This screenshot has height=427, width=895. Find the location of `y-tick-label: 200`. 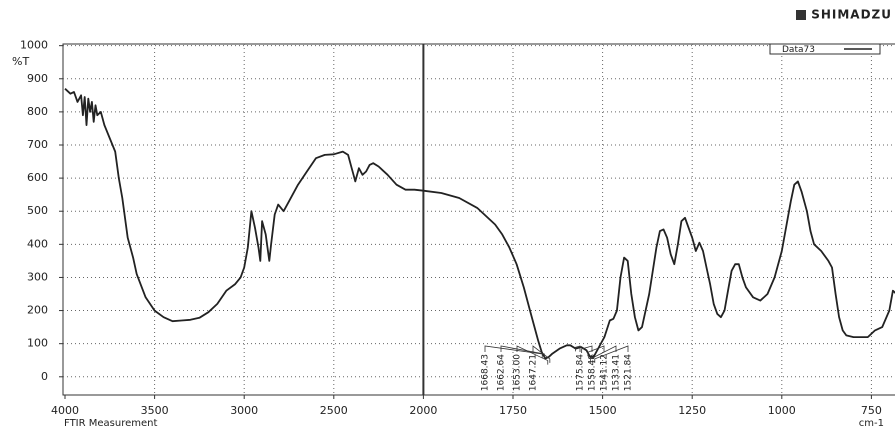

y-tick-label: 200 is located at coordinates (37, 310).